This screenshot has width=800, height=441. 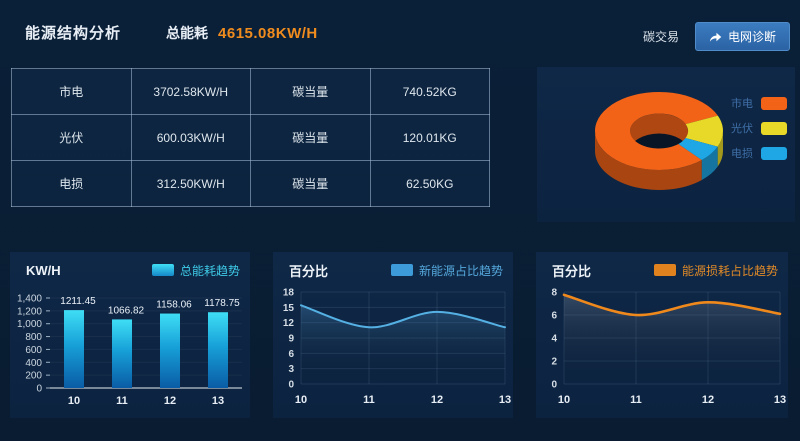 What do you see at coordinates (190, 91) in the screenshot?
I see `table-cell: 3702.58KW/H` at bounding box center [190, 91].